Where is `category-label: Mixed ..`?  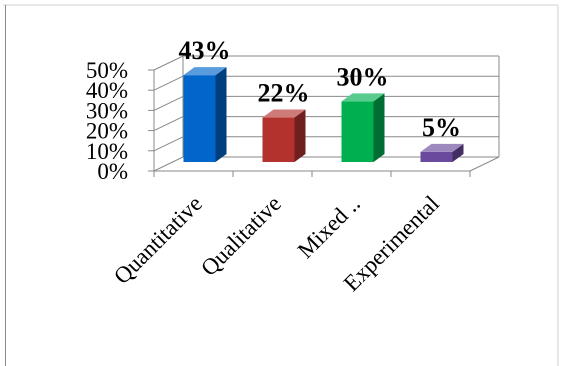 category-label: Mixed .. is located at coordinates (329, 227).